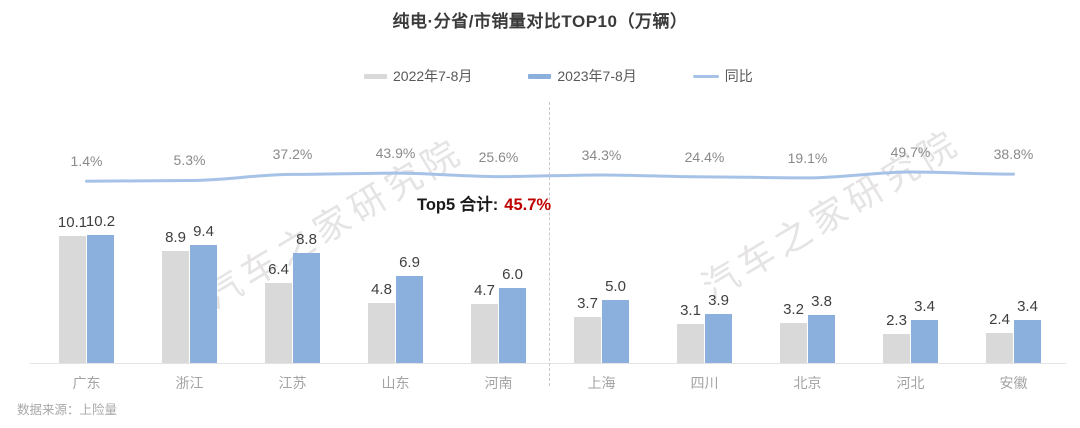  I want to click on yoy-percent-label: 37.2%, so click(292, 154).